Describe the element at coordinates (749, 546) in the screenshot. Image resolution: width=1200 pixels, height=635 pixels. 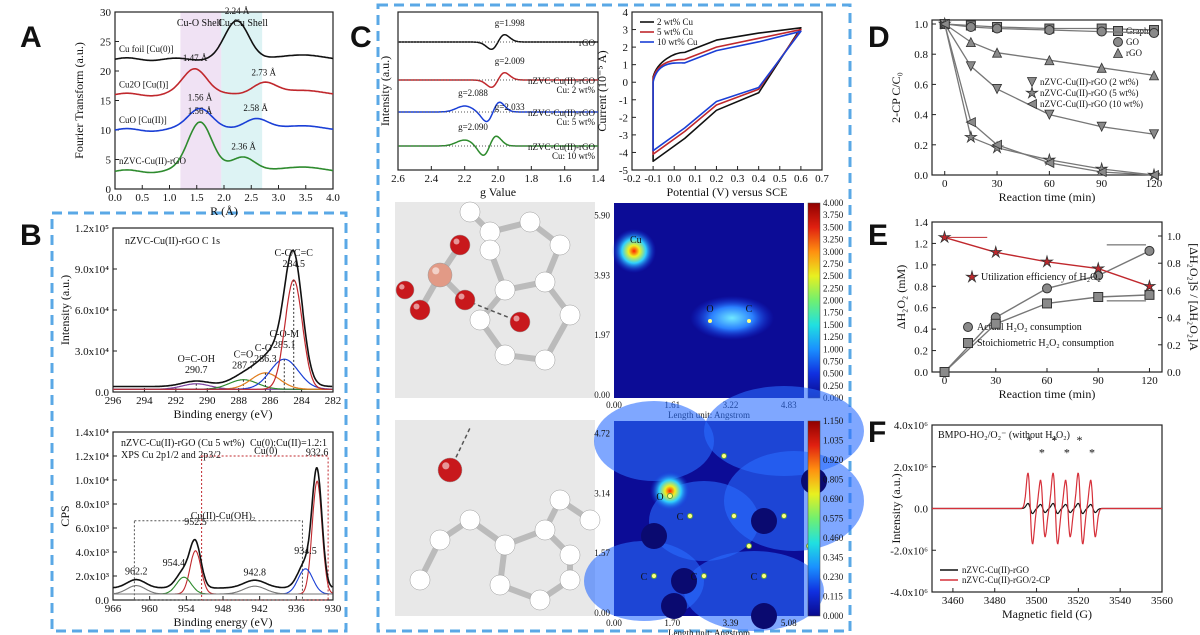
I see `atom-dot` at that location.